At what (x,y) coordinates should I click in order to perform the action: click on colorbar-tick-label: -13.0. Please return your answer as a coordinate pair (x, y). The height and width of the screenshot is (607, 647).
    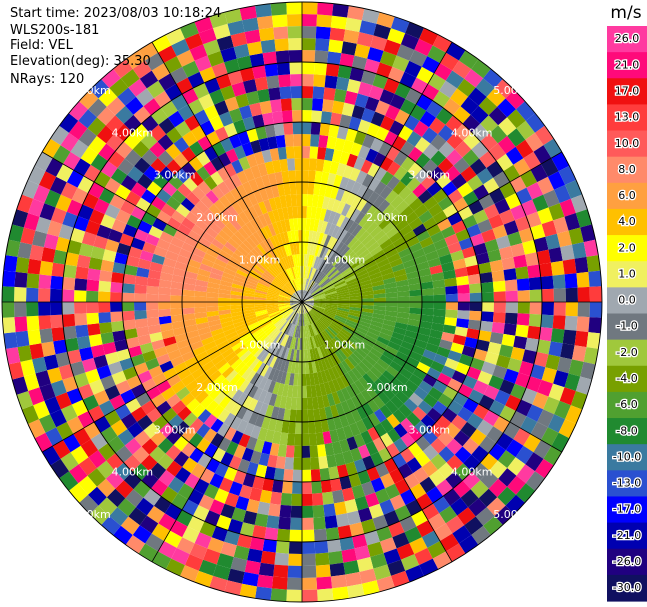
    Looking at the image, I should click on (627, 483).